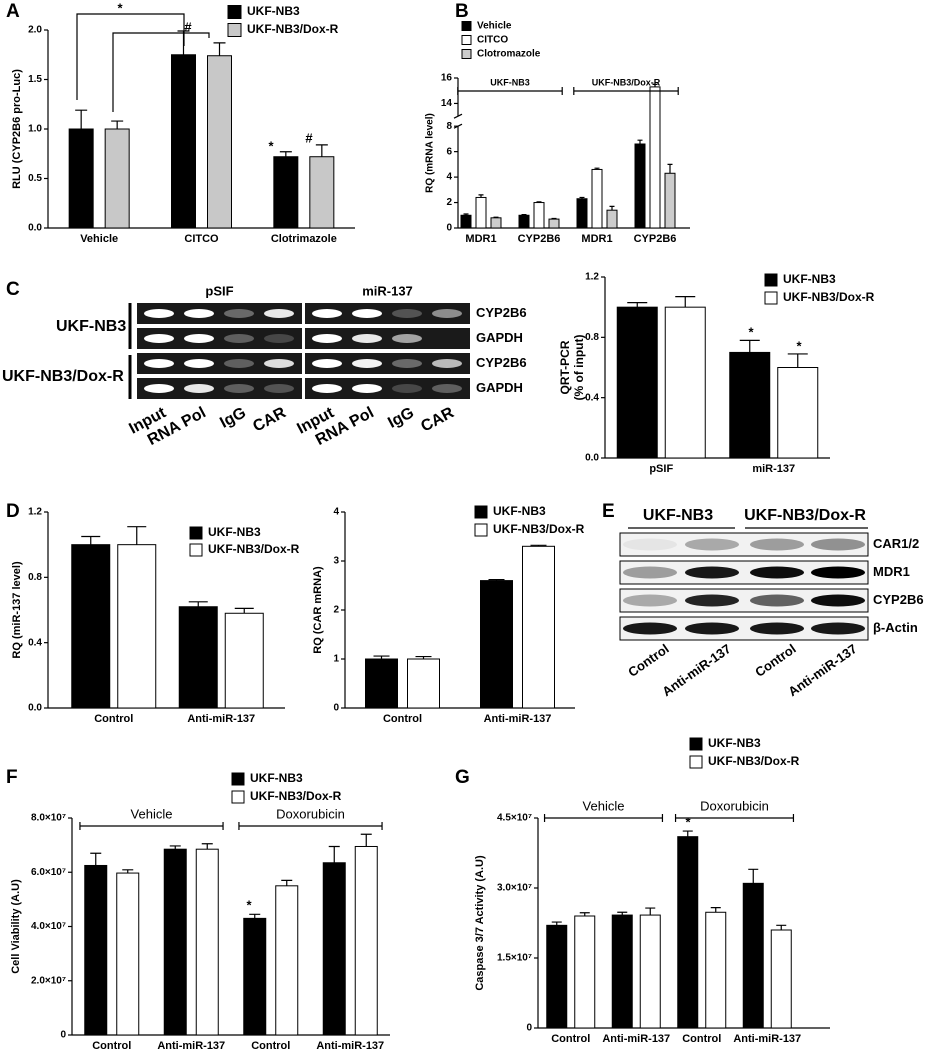 The image size is (925, 1050). What do you see at coordinates (151, 826) in the screenshot?
I see `group-bracket` at bounding box center [151, 826].